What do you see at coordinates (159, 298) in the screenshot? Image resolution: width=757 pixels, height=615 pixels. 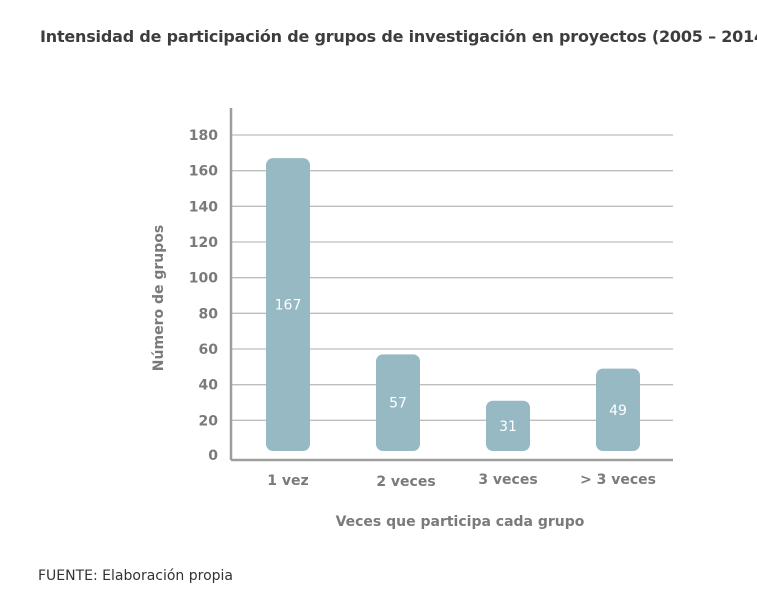 I see `y-axis-title: Número de grupos` at bounding box center [159, 298].